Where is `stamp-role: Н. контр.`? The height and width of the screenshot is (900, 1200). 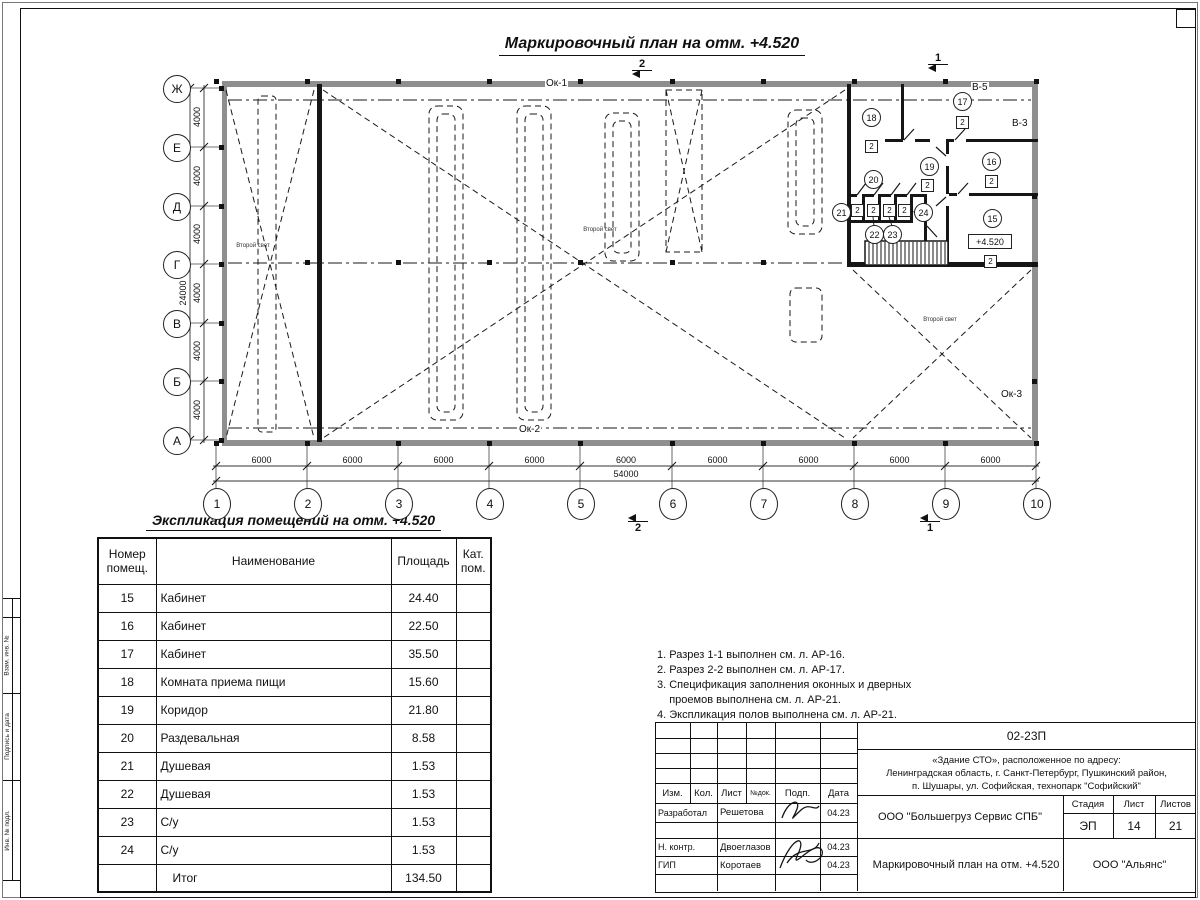 stamp-role: Н. контр. is located at coordinates (677, 847).